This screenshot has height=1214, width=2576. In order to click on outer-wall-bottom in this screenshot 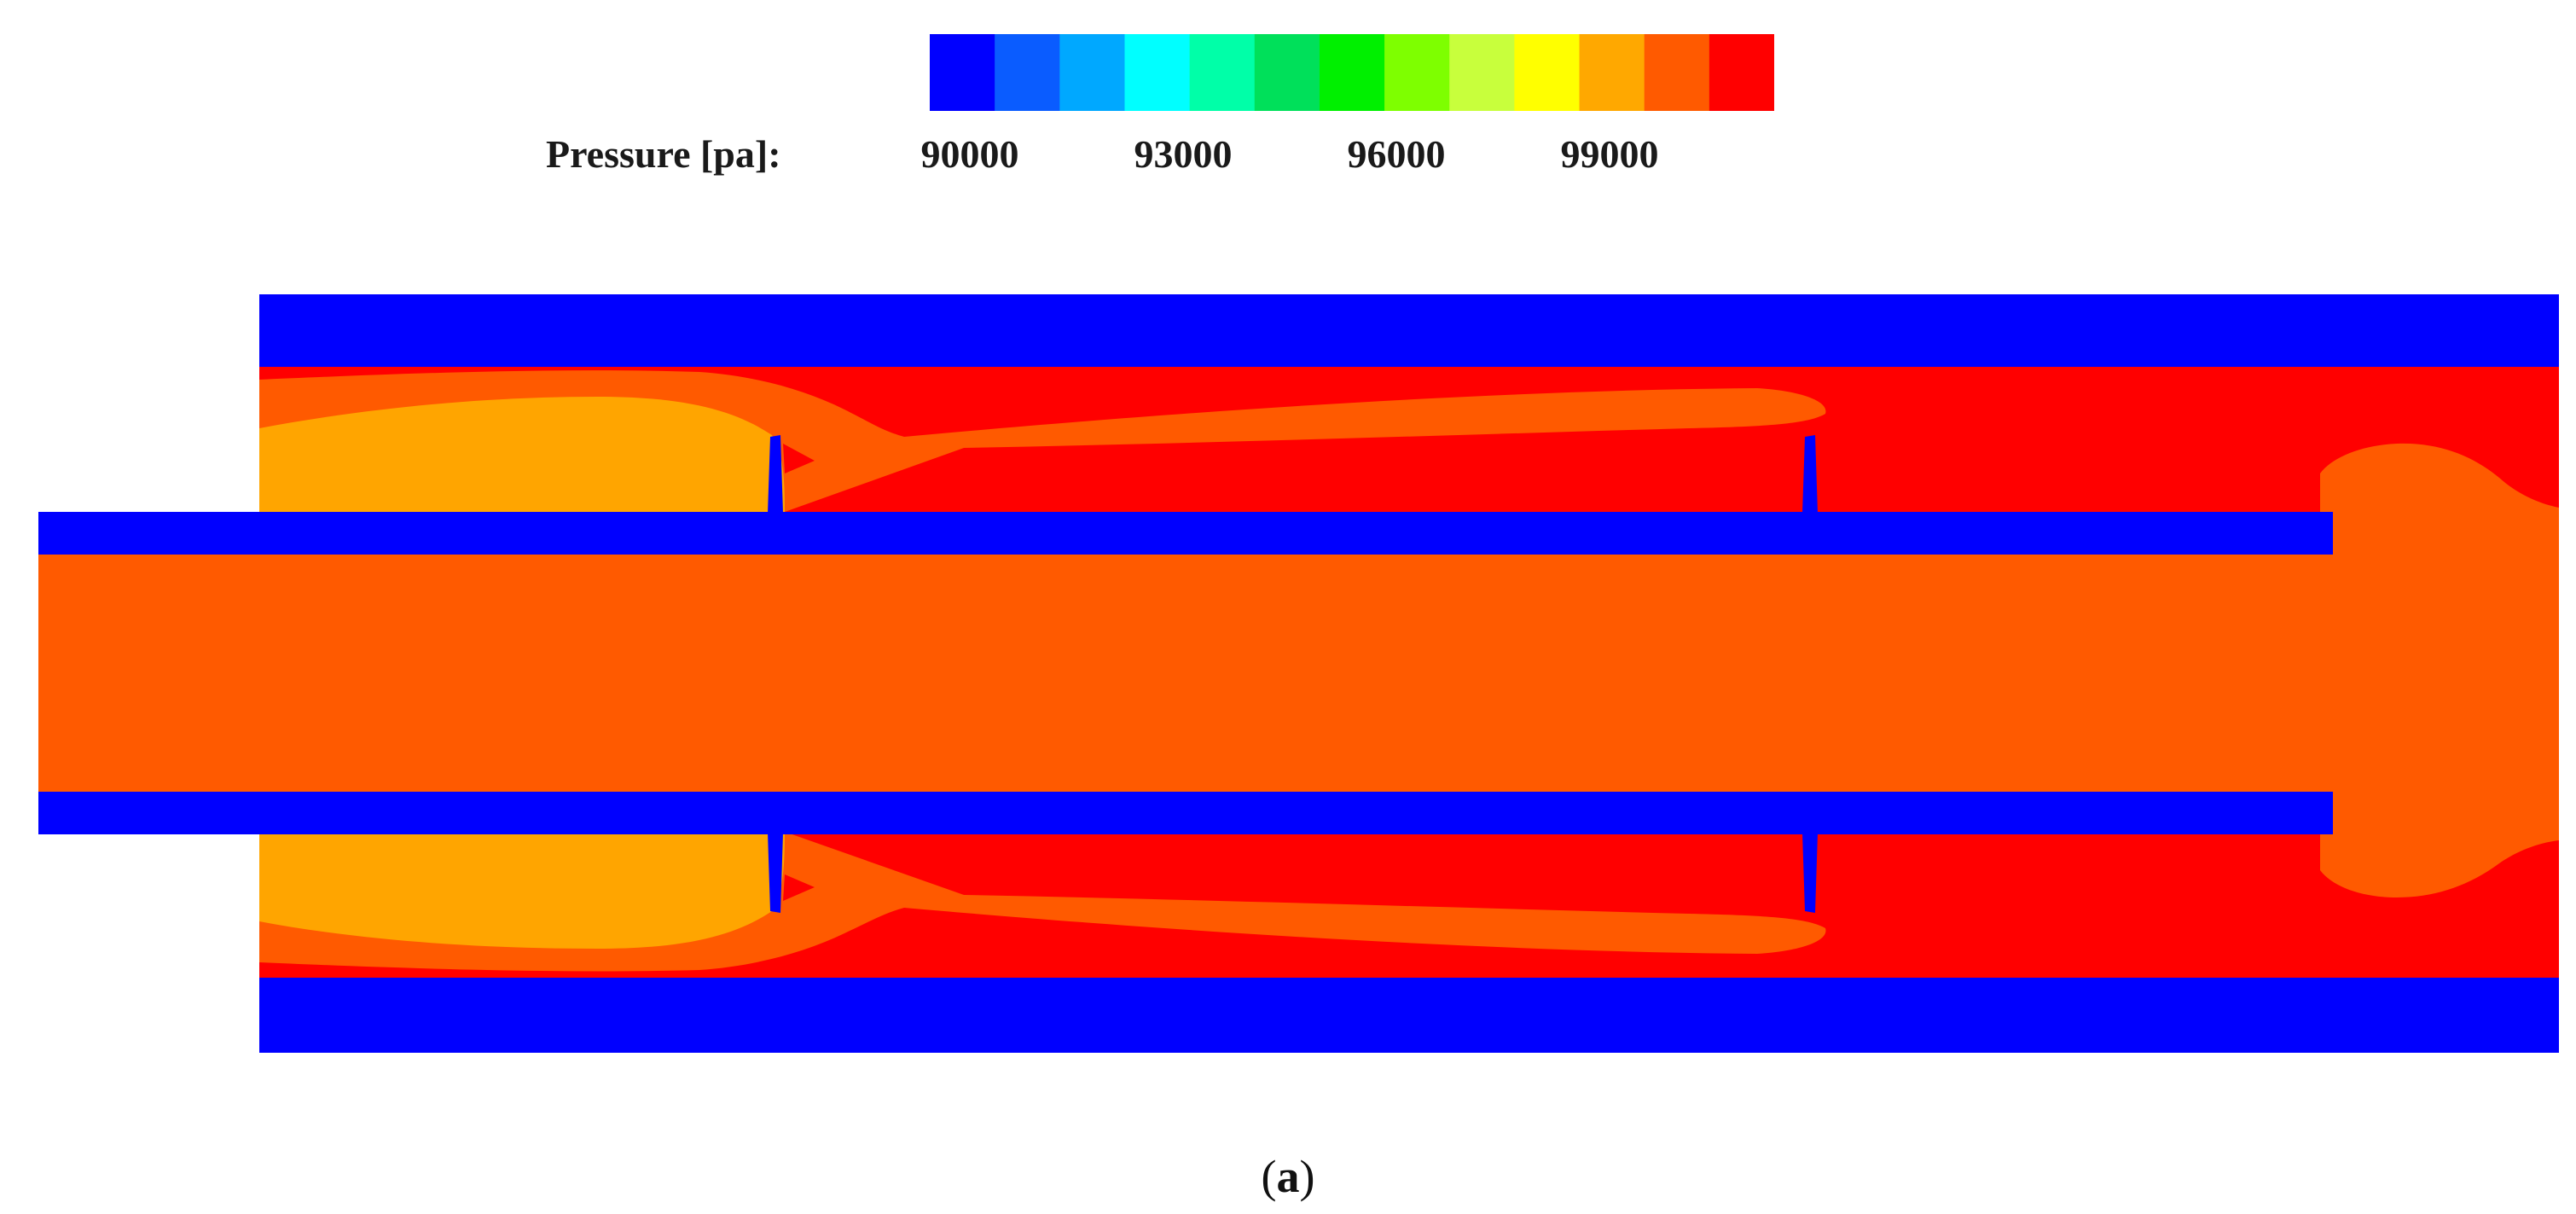, I will do `click(1409, 1015)`.